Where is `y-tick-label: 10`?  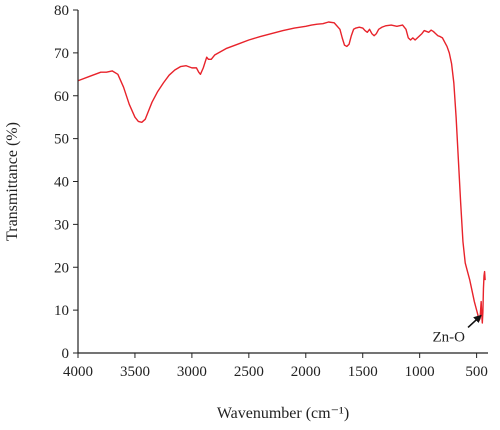 y-tick-label: 10 is located at coordinates (61, 311).